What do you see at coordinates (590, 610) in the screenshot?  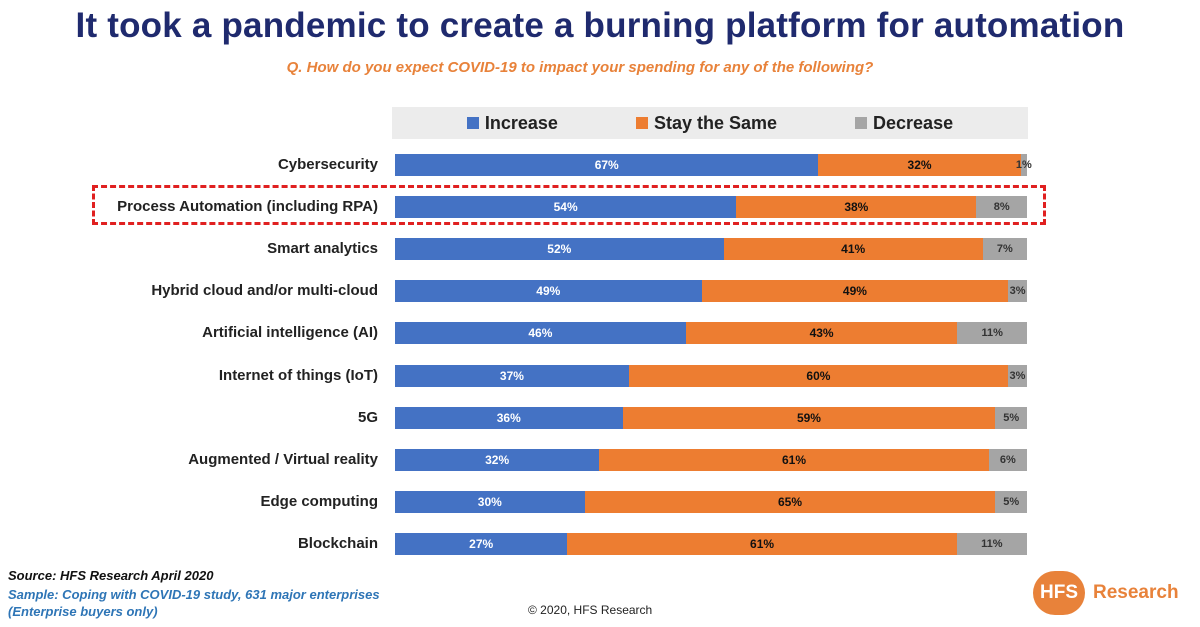 I see `copyright-note: © 2020, HFS Research` at bounding box center [590, 610].